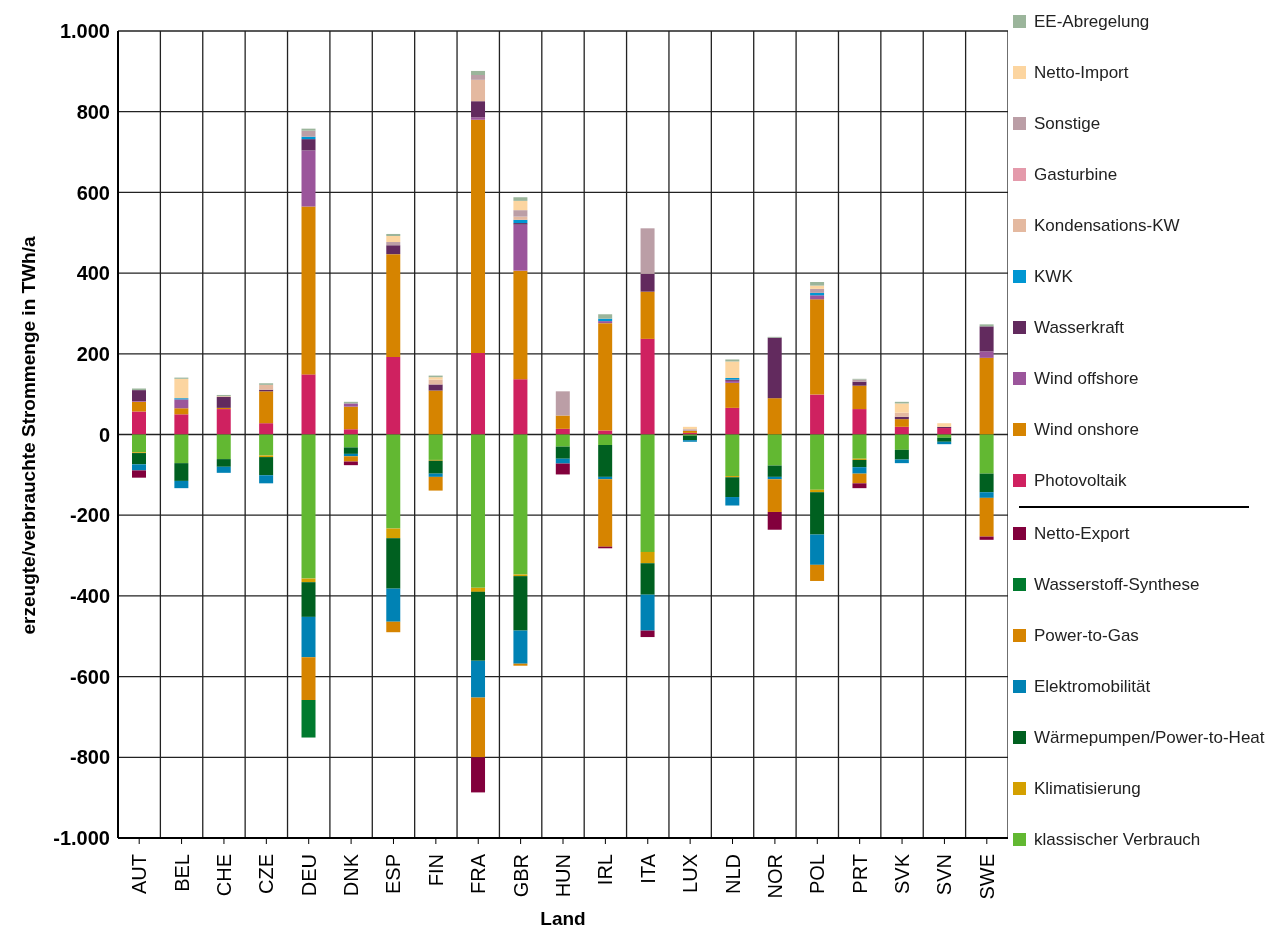 Image resolution: width=1287 pixels, height=946 pixels. I want to click on x-tick-label: CHE, so click(223, 875).